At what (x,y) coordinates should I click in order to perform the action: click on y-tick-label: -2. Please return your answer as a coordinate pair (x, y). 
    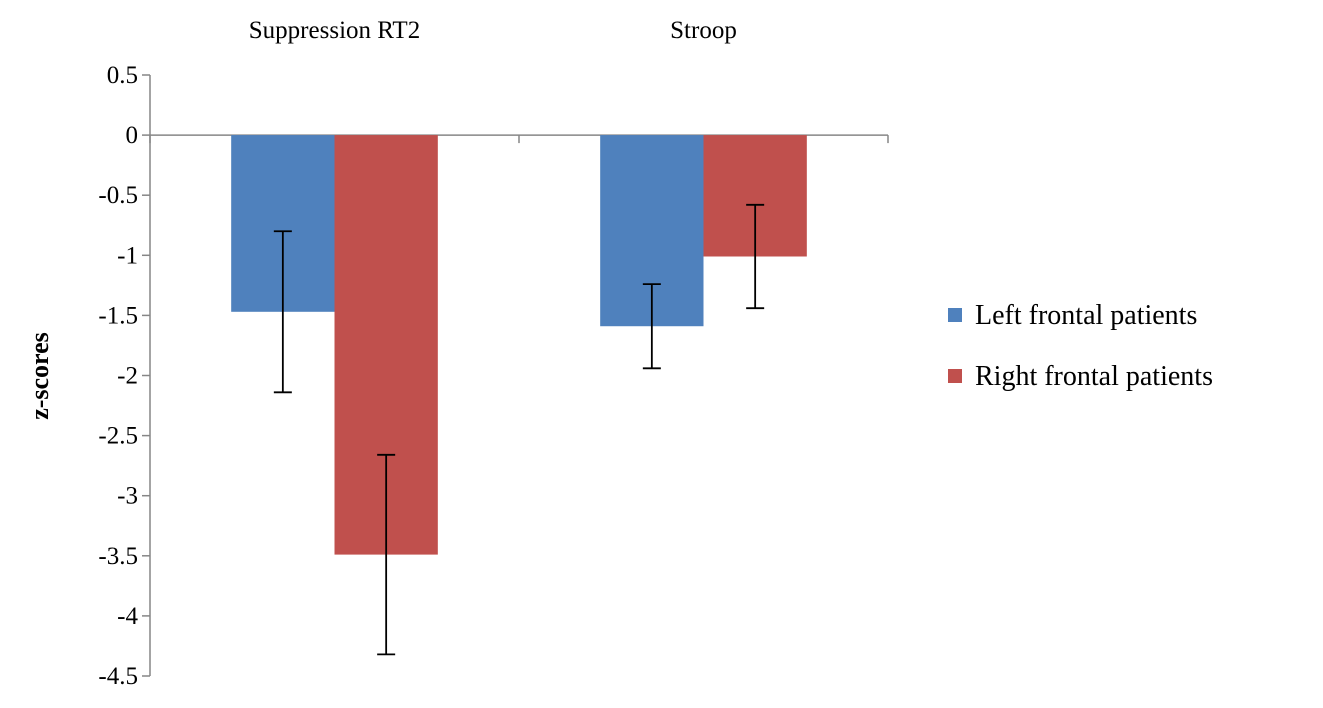
    Looking at the image, I should click on (127, 376).